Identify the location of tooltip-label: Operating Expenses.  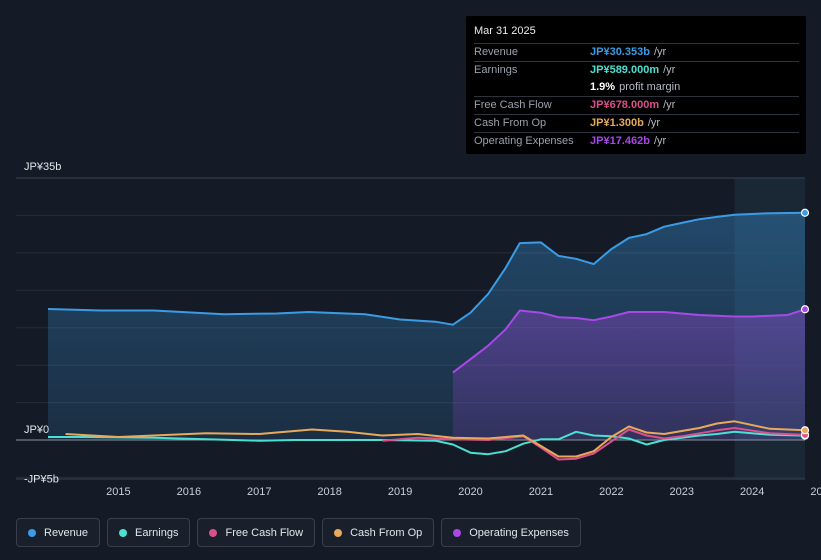
(524, 141).